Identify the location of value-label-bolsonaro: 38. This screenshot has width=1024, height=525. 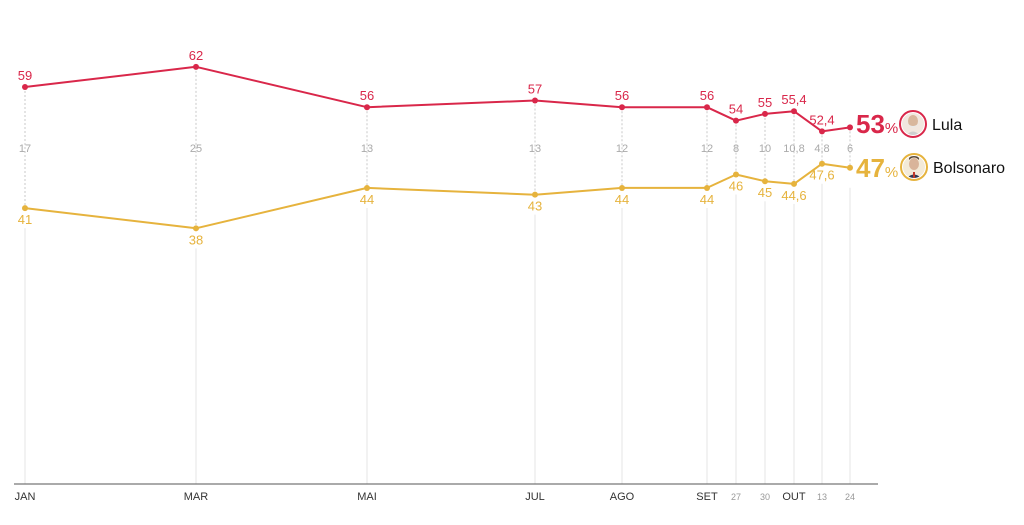
(196, 239).